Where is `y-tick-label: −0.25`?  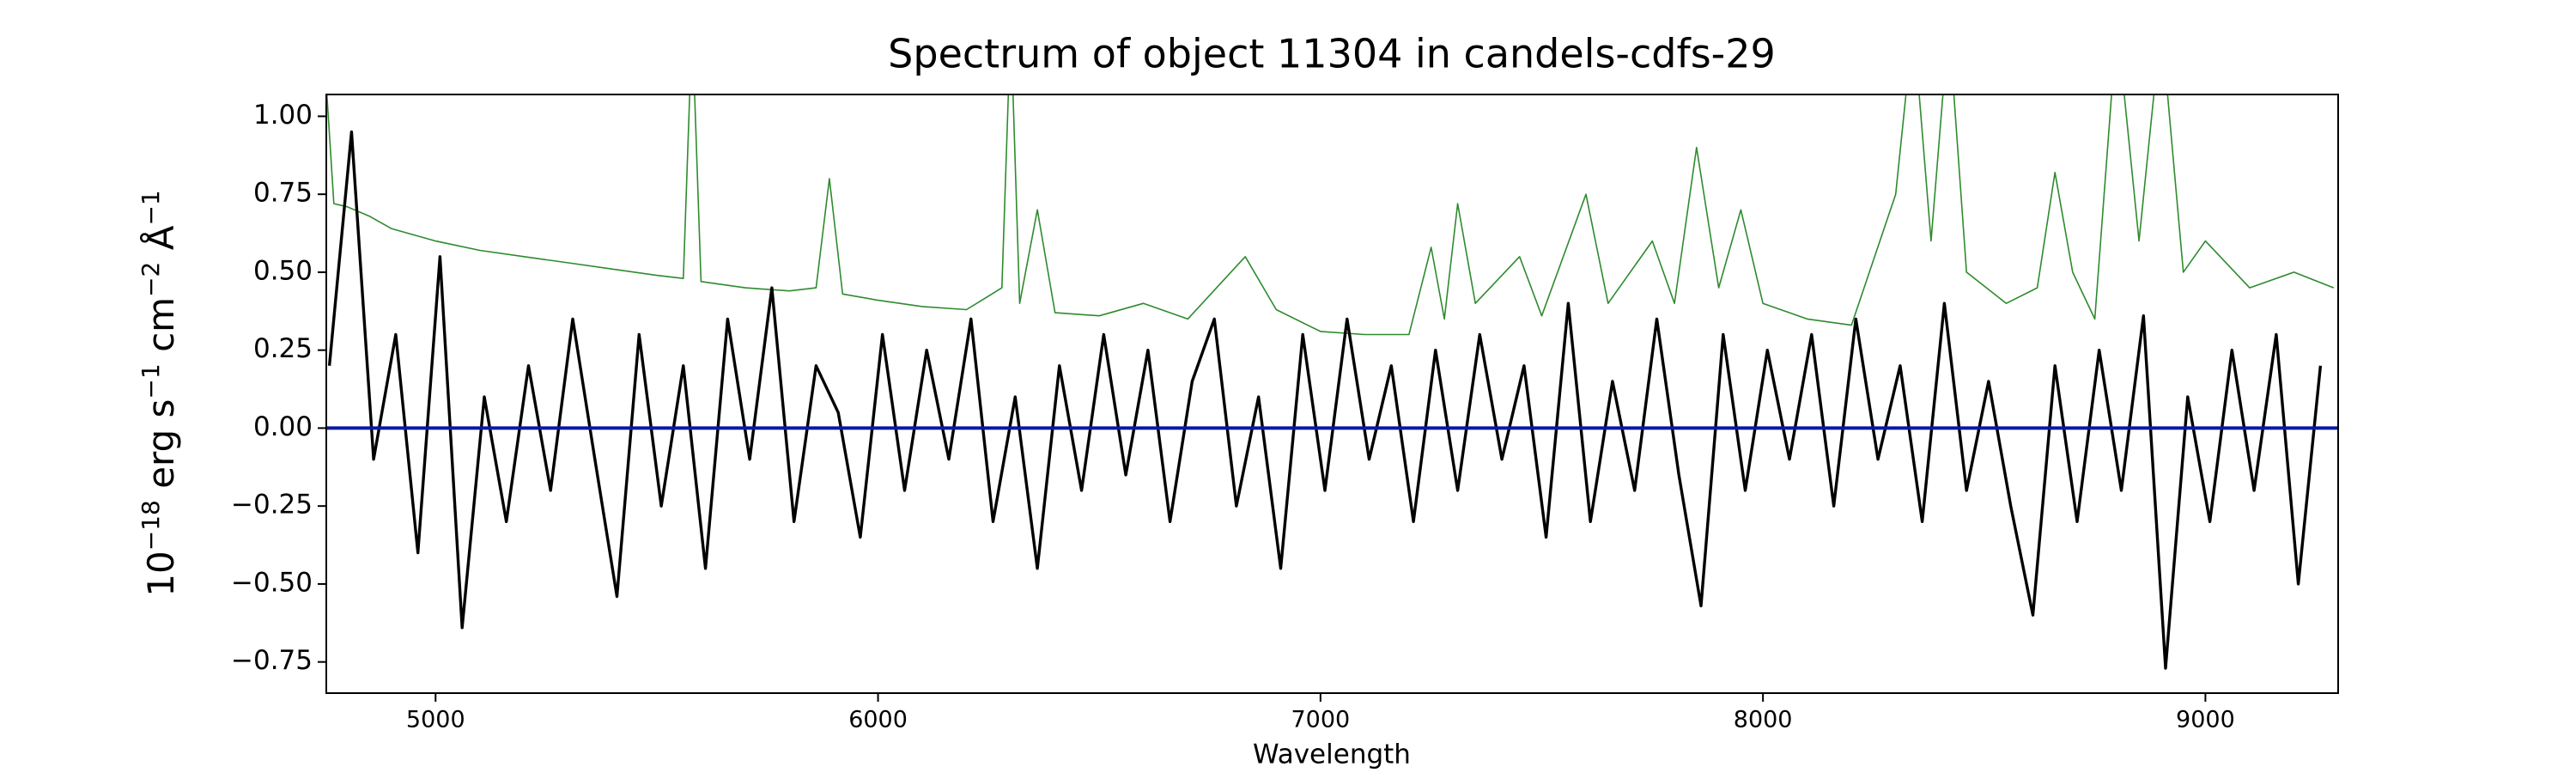 y-tick-label: −0.25 is located at coordinates (272, 505).